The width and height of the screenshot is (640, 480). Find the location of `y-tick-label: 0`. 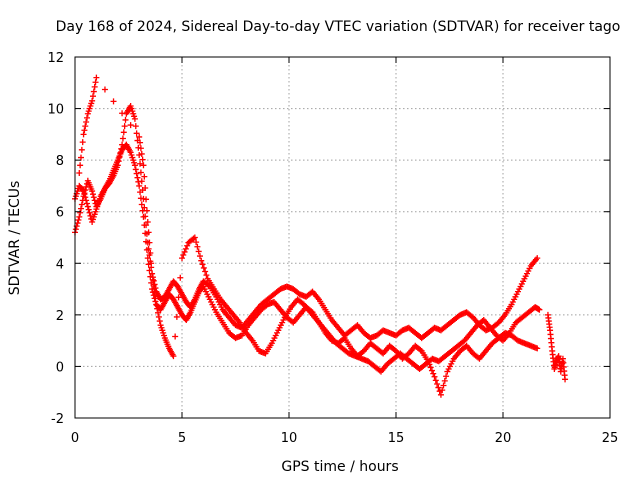

y-tick-label: 0 is located at coordinates (60, 367).